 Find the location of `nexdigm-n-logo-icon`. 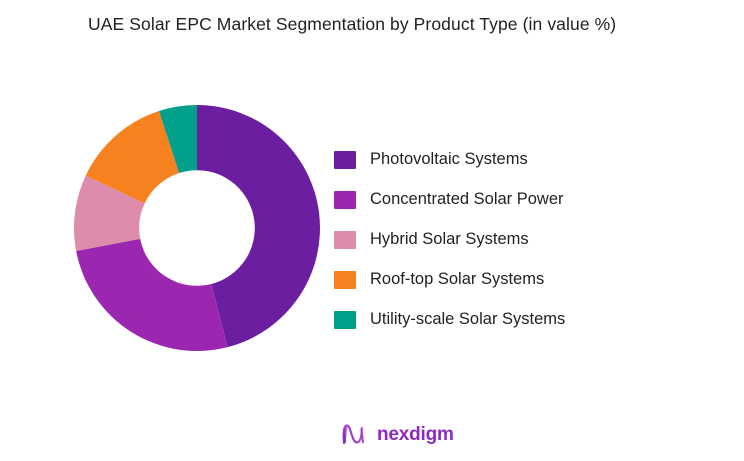

nexdigm-n-logo-icon is located at coordinates (353, 434).